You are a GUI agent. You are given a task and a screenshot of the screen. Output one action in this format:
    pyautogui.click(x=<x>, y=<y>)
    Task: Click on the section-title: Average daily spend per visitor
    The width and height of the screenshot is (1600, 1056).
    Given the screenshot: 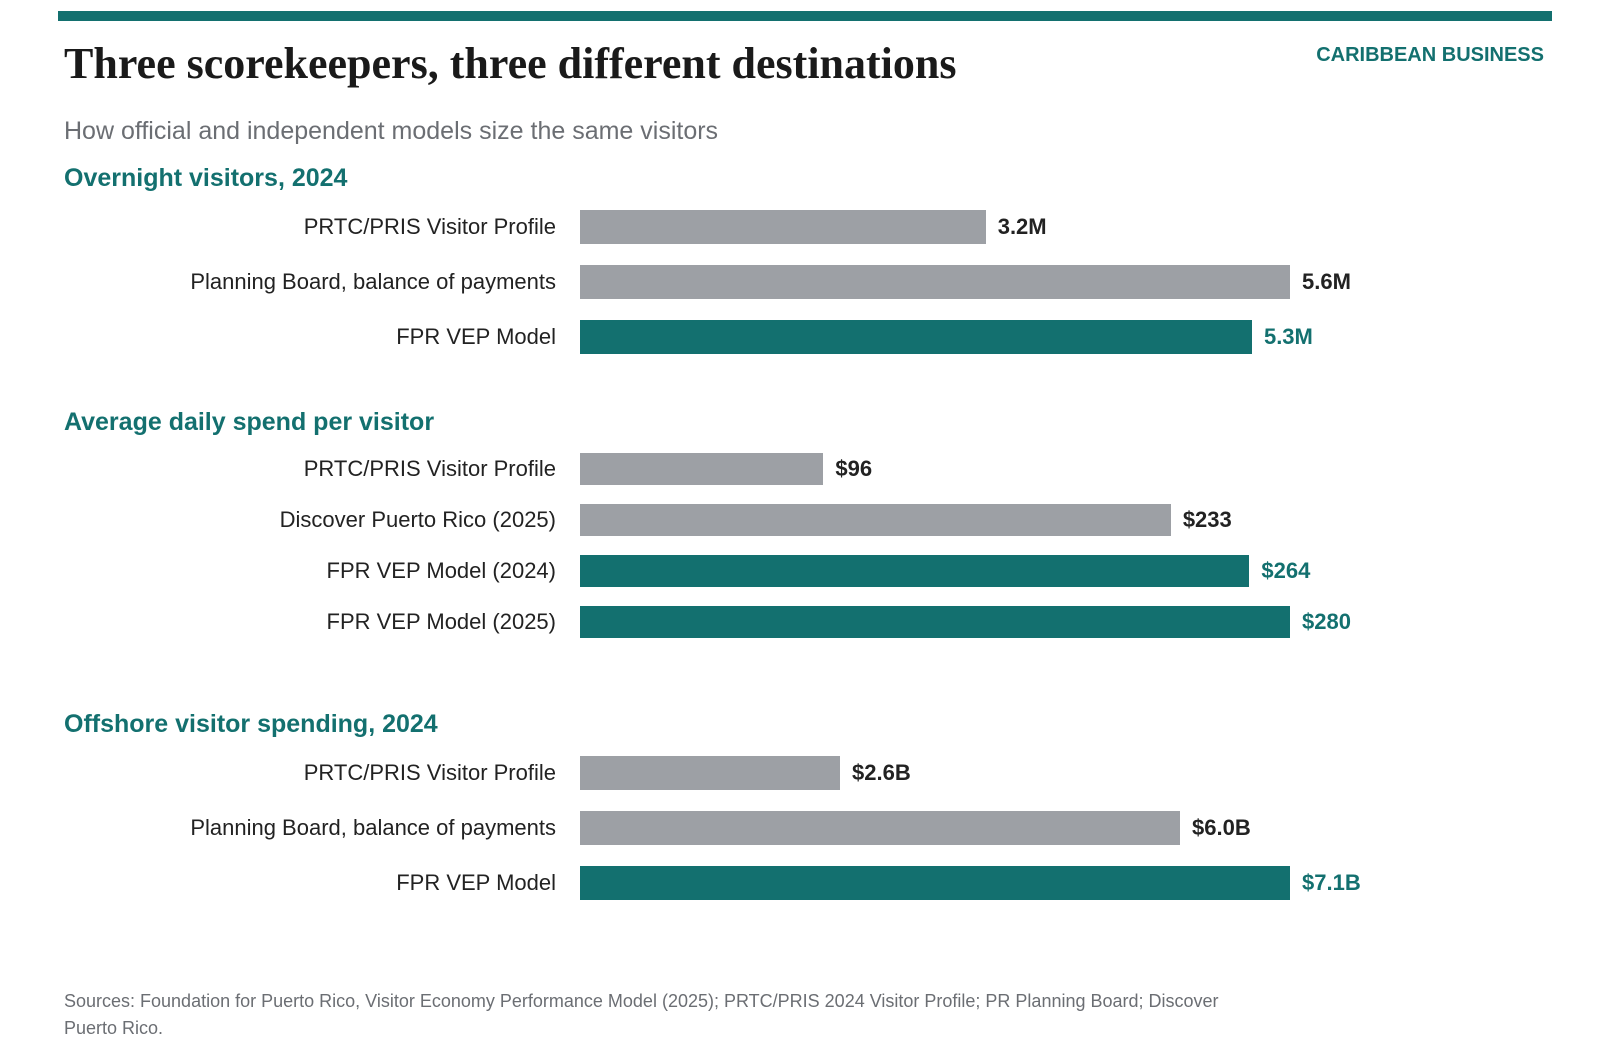 What is the action you would take?
    pyautogui.click(x=249, y=422)
    